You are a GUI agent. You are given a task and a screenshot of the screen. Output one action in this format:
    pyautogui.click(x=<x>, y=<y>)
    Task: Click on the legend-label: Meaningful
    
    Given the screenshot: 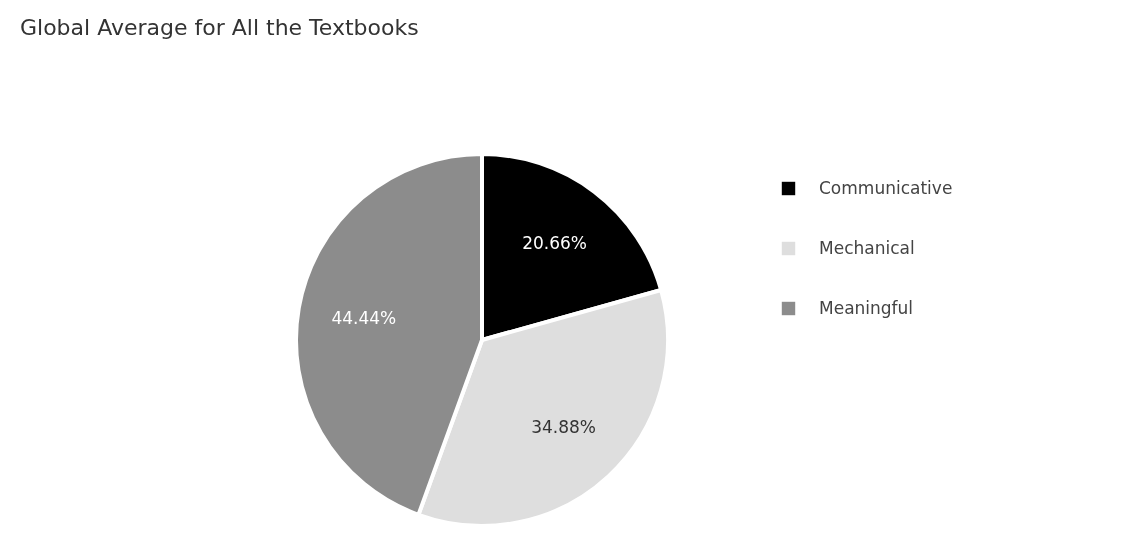 What is the action you would take?
    pyautogui.click(x=866, y=307)
    